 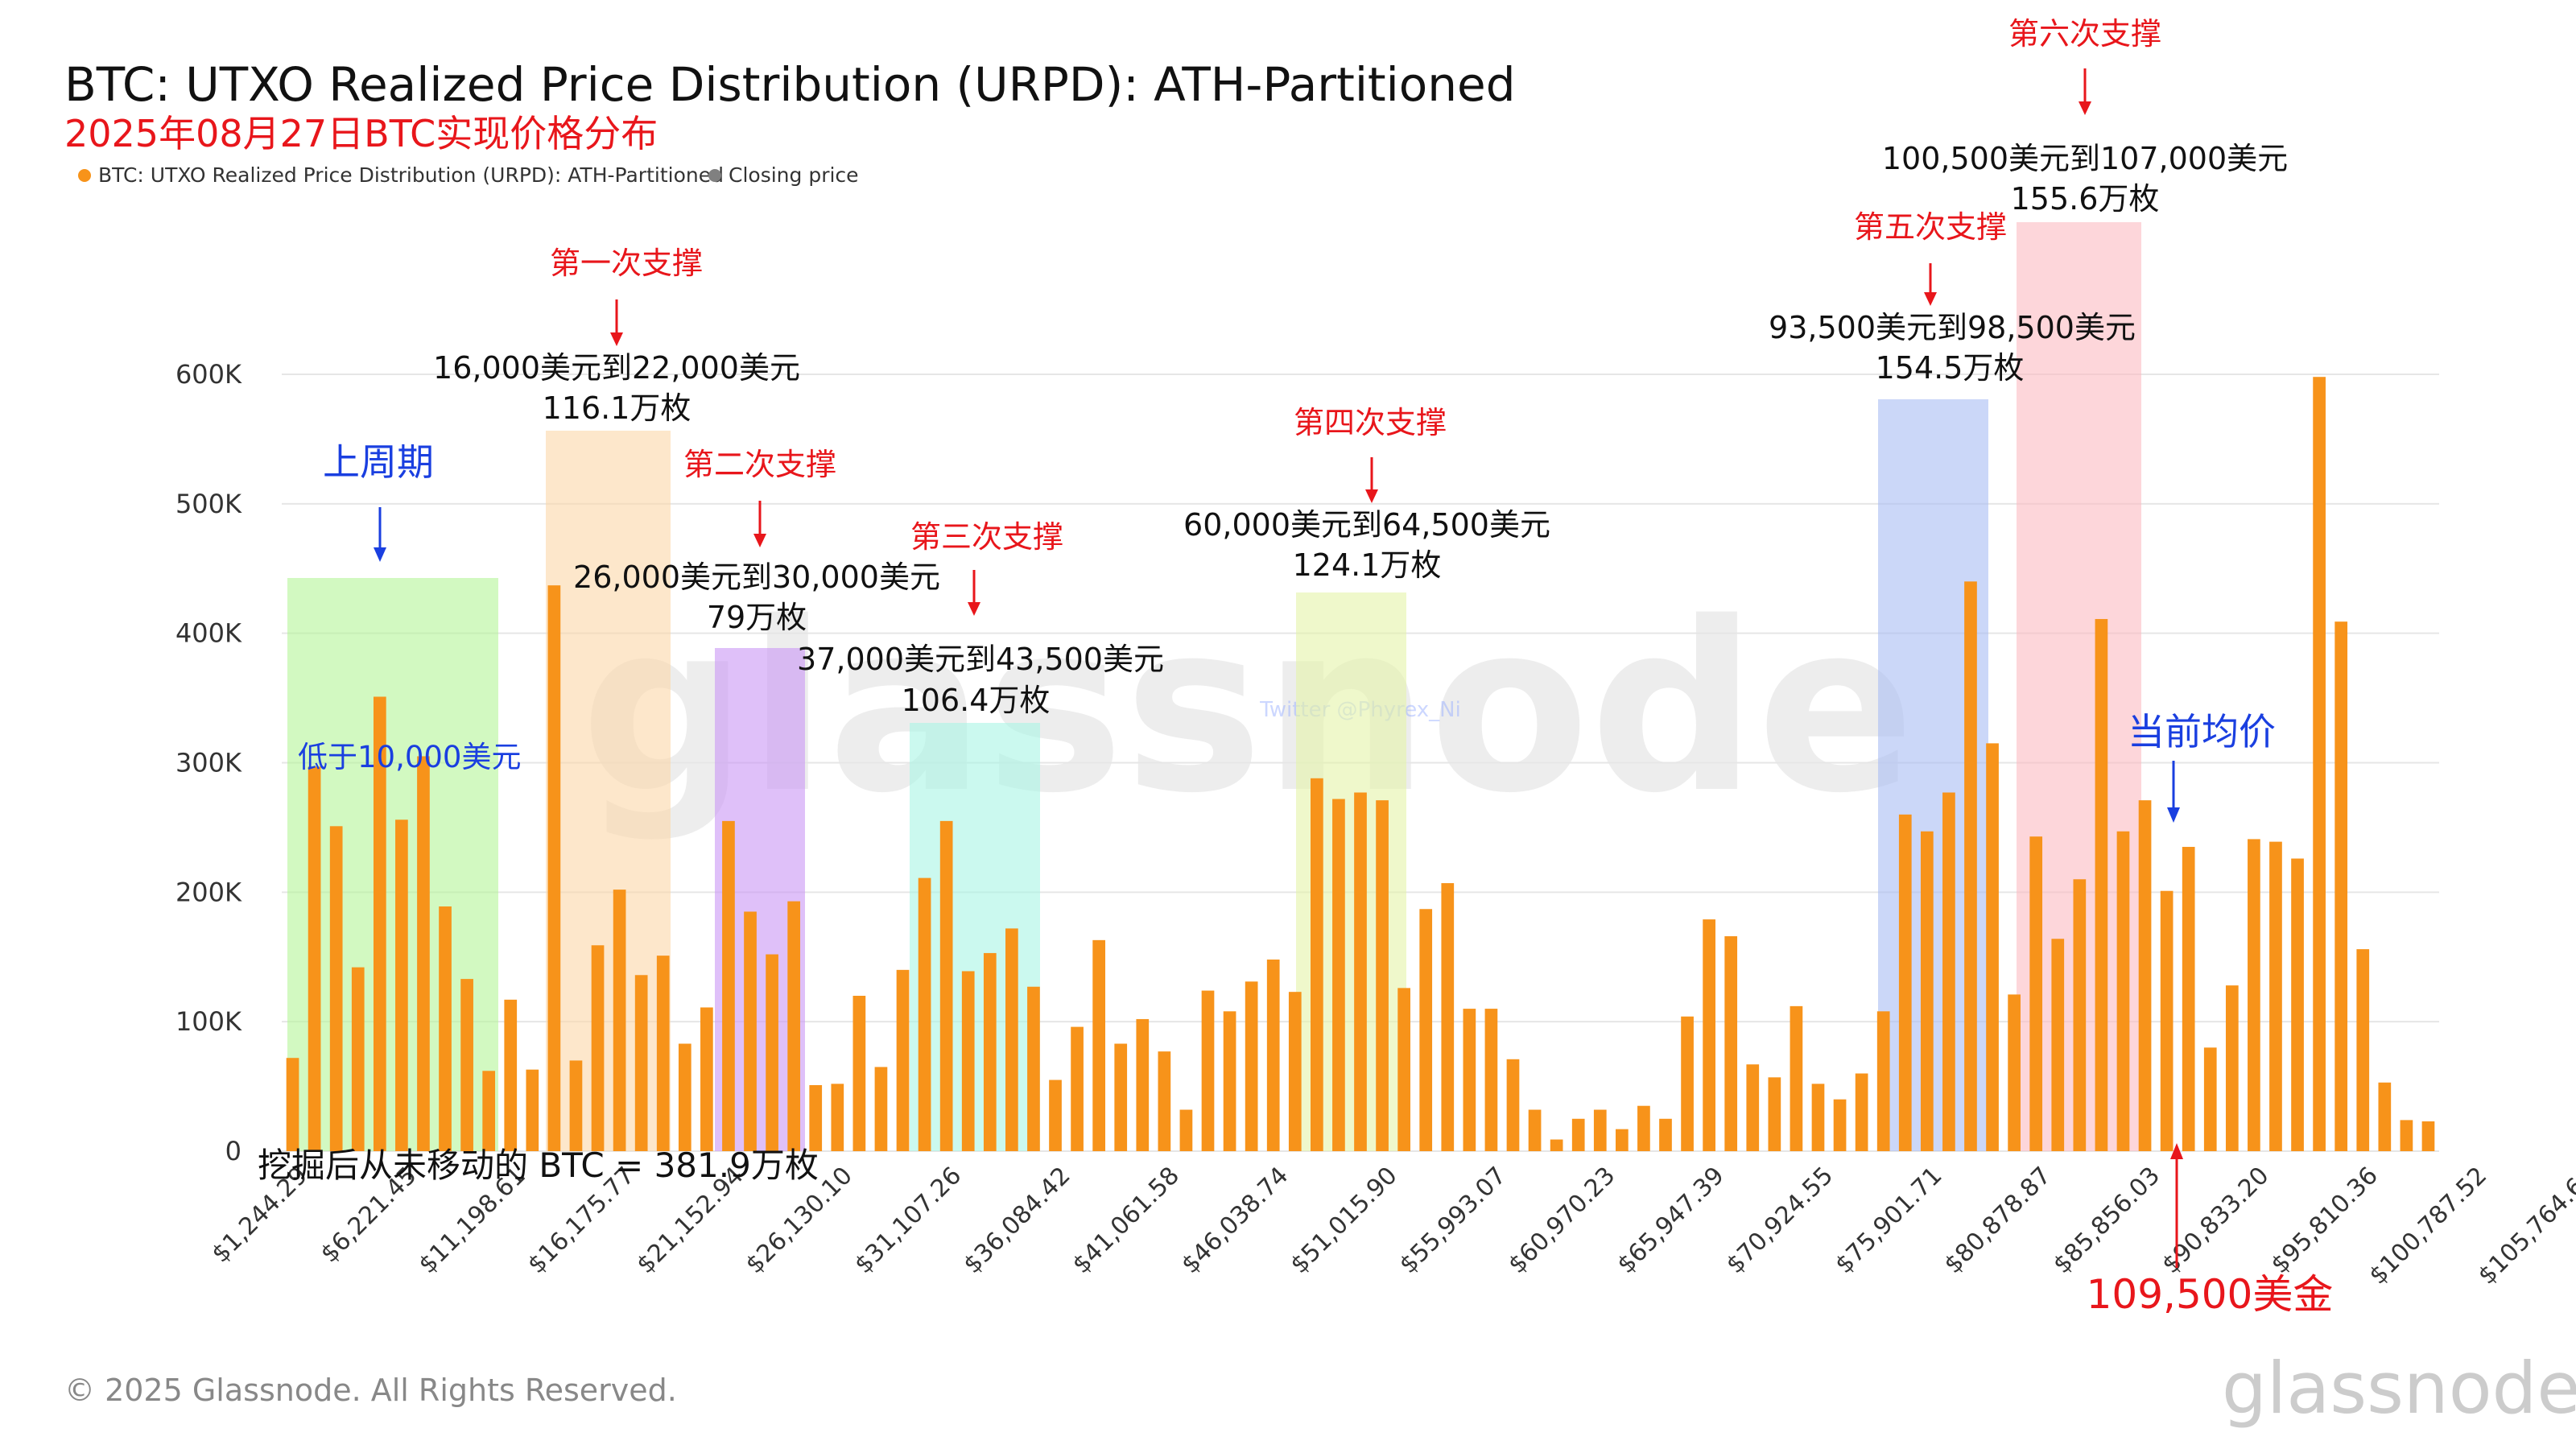 I want to click on support1-arrow-head, so click(x=616, y=339).